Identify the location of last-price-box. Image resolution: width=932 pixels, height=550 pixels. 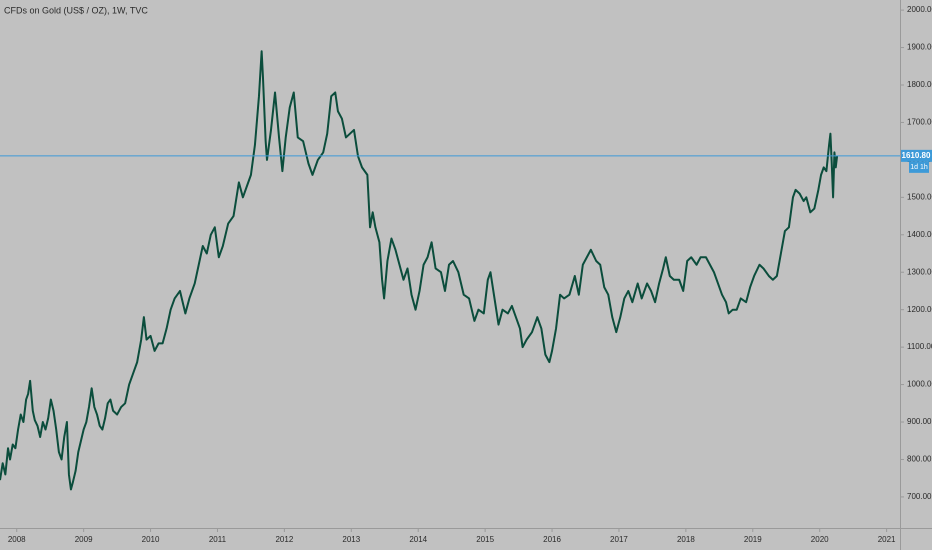
(916, 155).